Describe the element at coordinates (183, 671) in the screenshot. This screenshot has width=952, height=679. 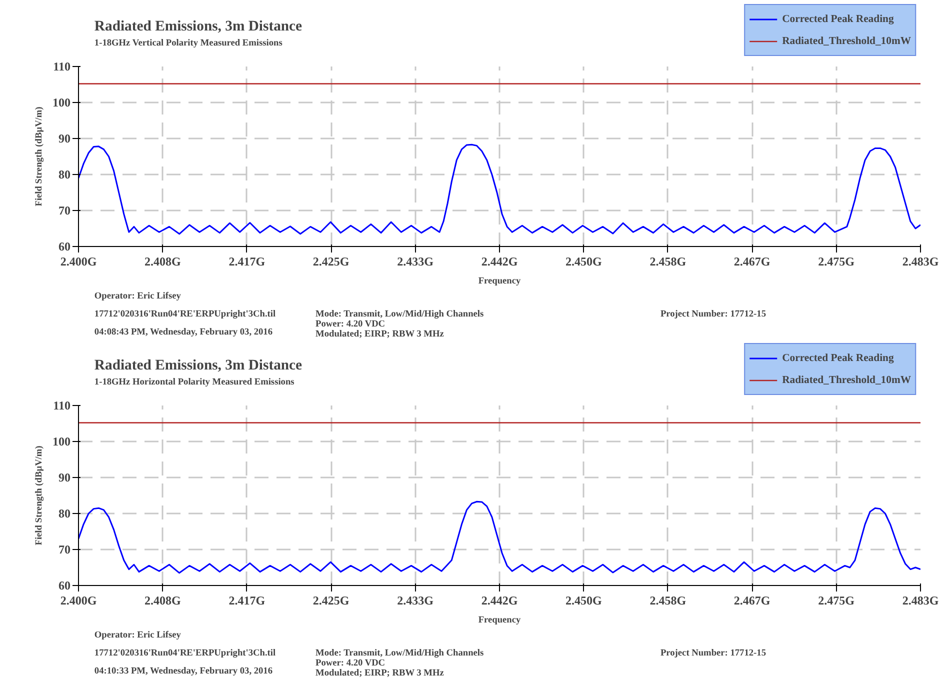
I see `text: 04:10:33 PM, Wednesday, February 03, 2016` at that location.